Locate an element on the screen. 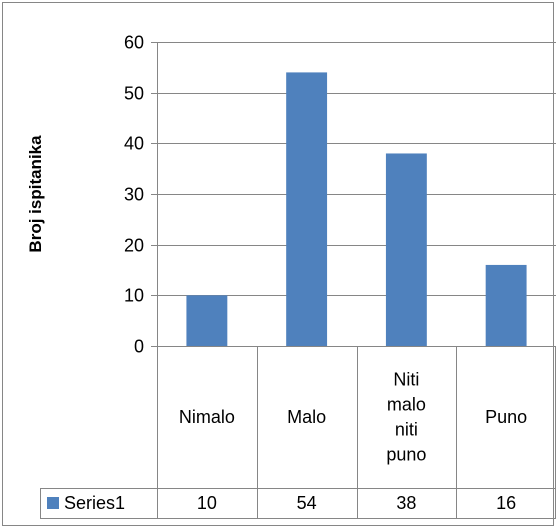 The width and height of the screenshot is (558, 530). y-tick-label: 30 is located at coordinates (134, 195).